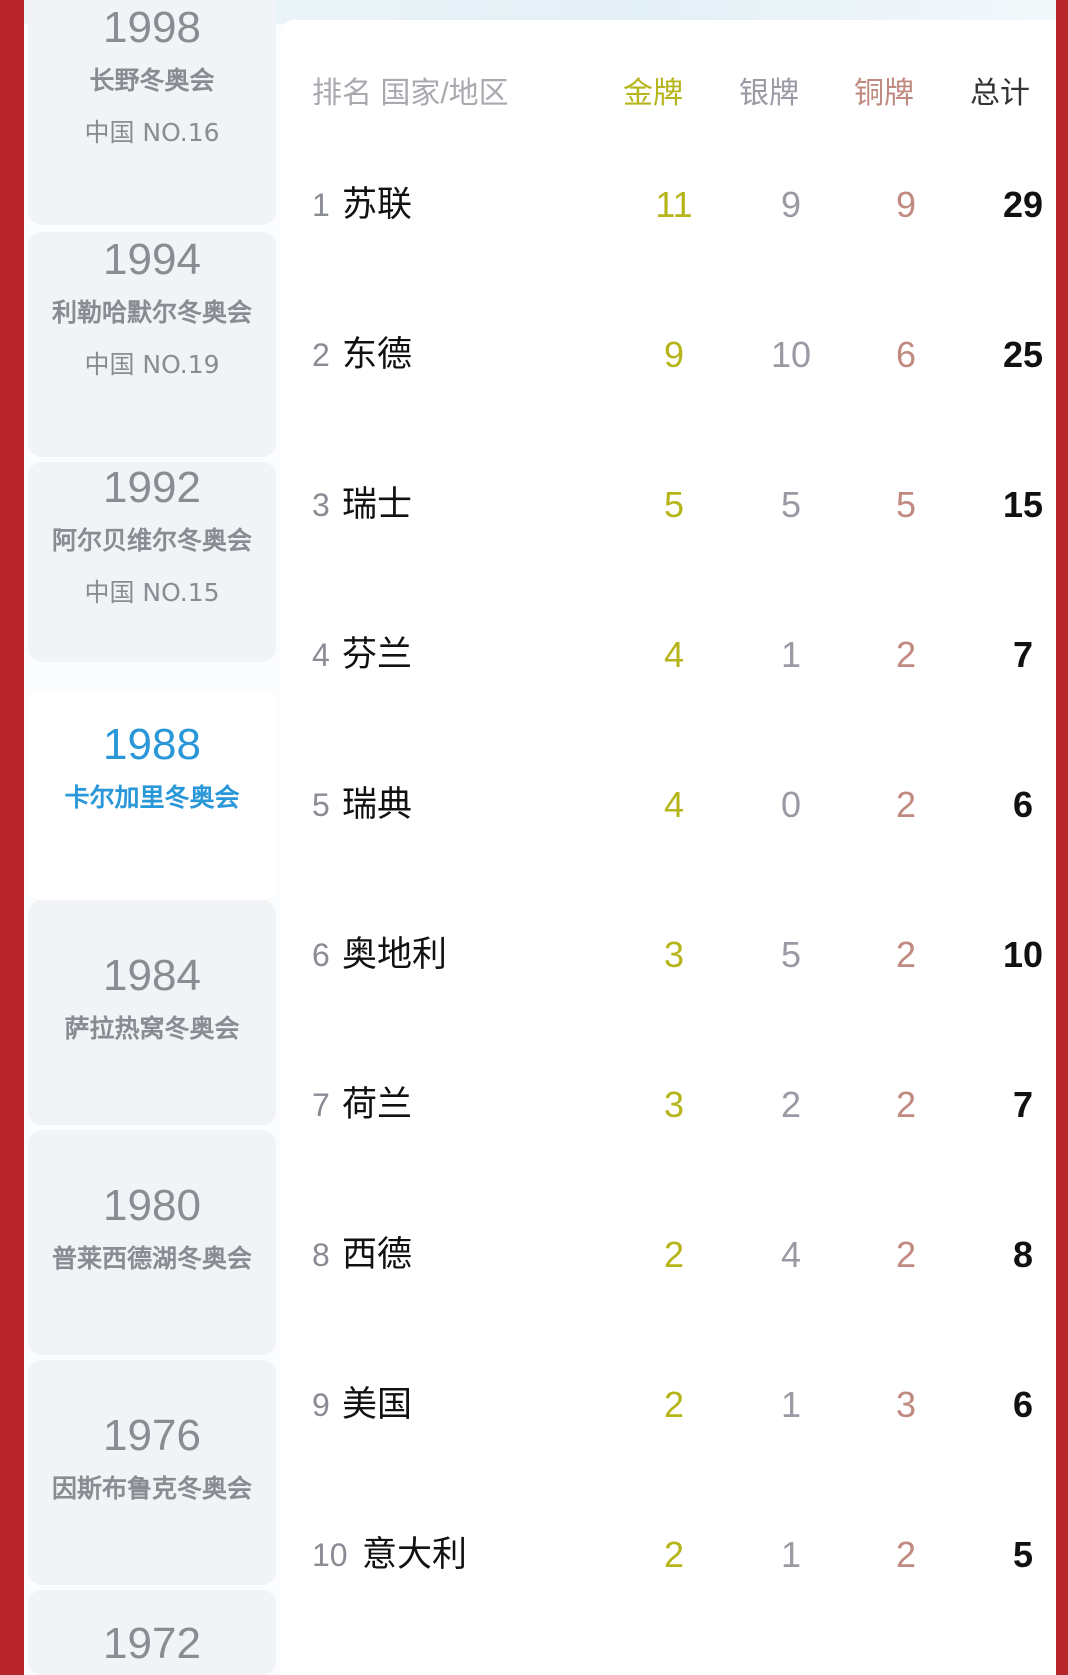 The height and width of the screenshot is (1675, 1068). I want to click on header-rank-country: 排名 国家/地区, so click(410, 93).